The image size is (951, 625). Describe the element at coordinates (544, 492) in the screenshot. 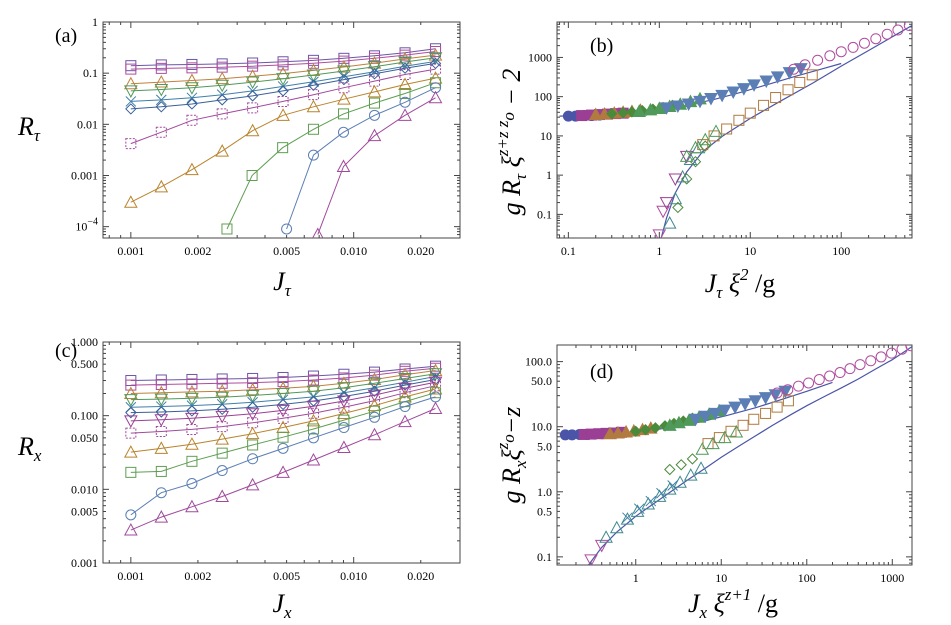

I see `y-tick-label: 1.0` at that location.